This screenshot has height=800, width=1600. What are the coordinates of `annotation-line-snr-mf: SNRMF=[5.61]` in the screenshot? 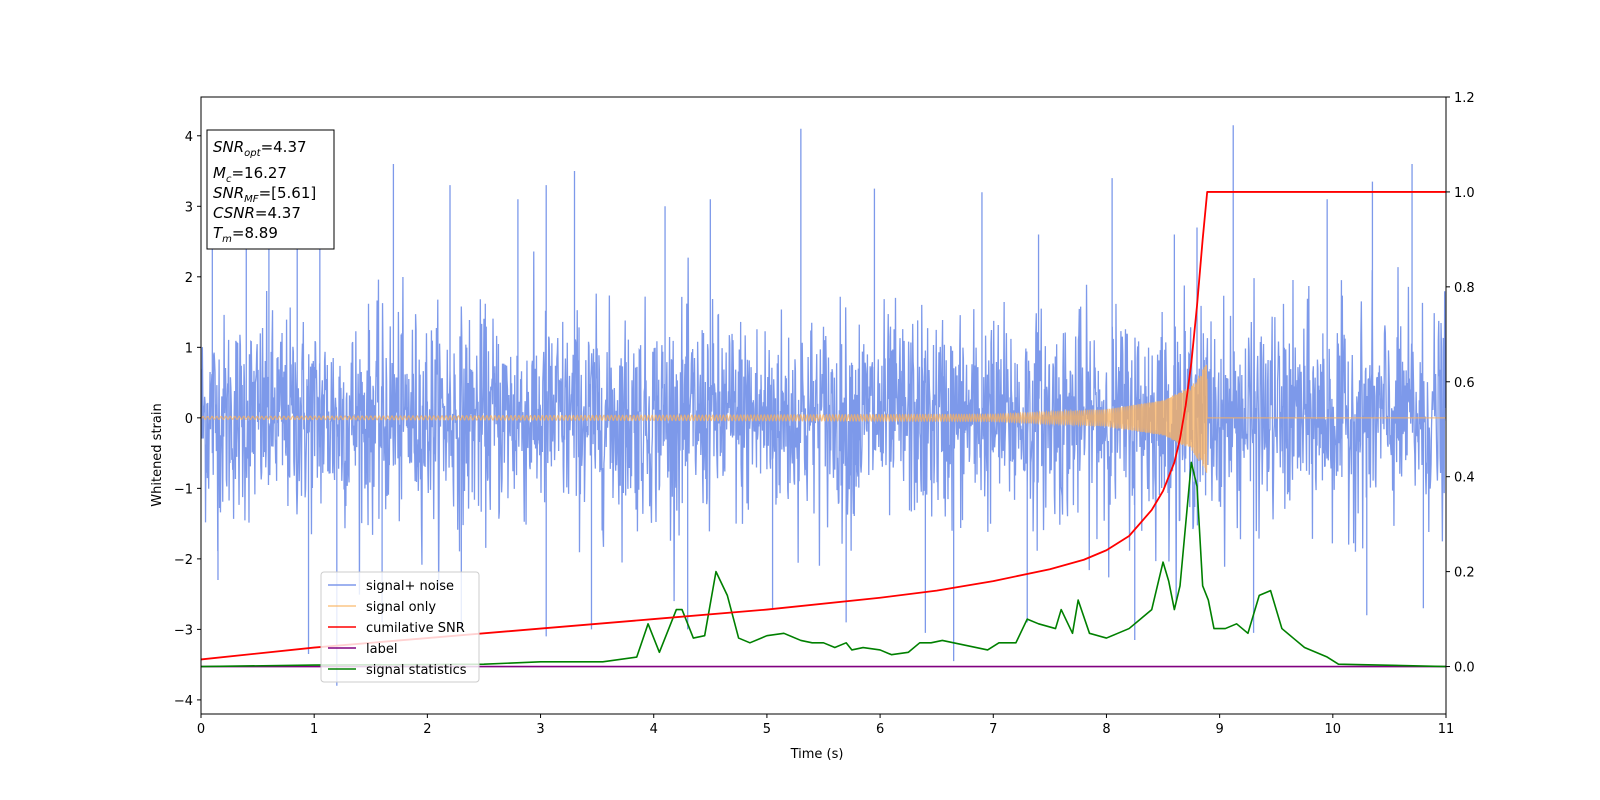 It's located at (264, 194).